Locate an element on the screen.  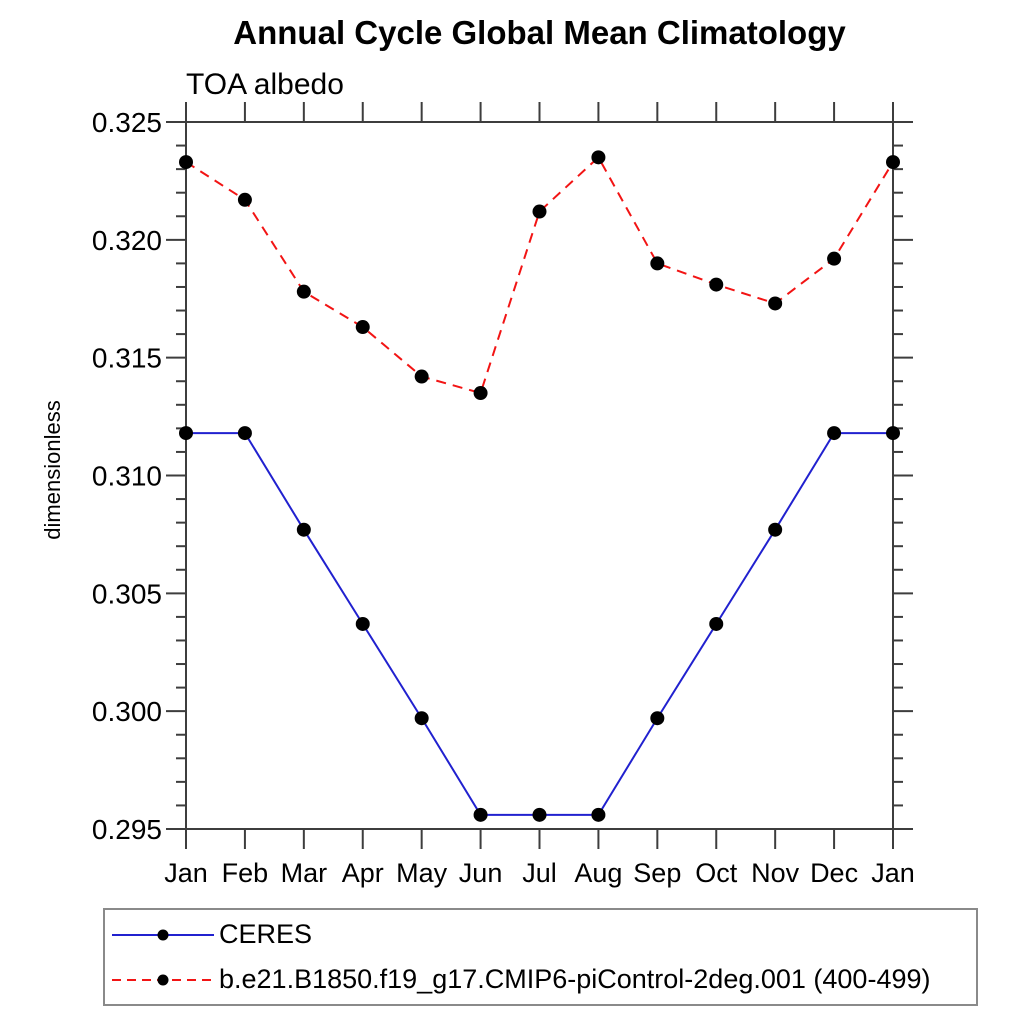
x-tick-label: Oct is located at coordinates (716, 873).